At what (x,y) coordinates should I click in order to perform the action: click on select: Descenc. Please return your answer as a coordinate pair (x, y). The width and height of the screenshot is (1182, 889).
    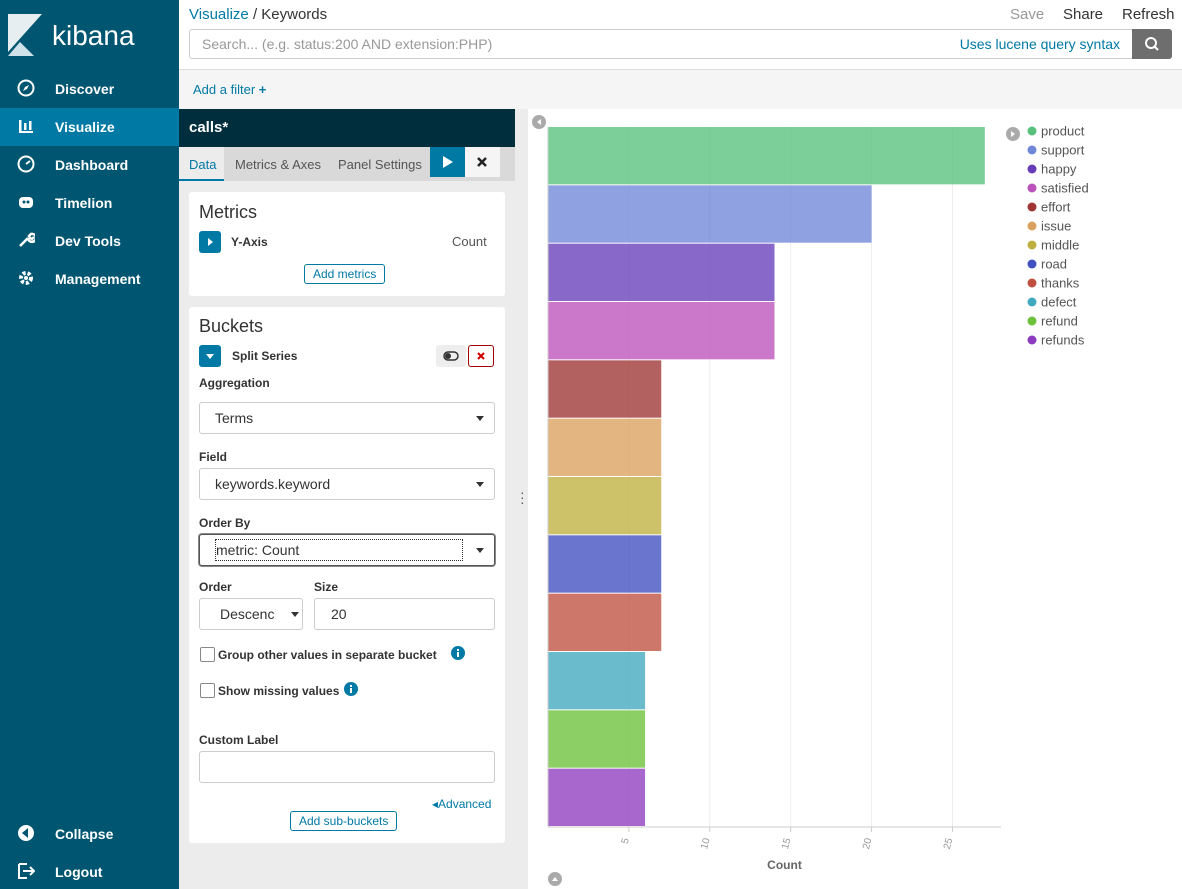
    Looking at the image, I should click on (251, 614).